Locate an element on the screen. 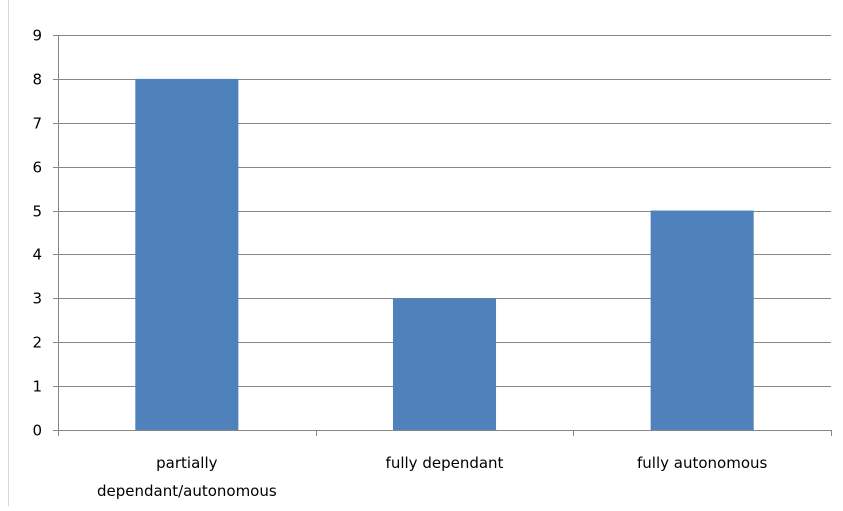 The height and width of the screenshot is (511, 843). y-tick-label: 1 is located at coordinates (37, 387).